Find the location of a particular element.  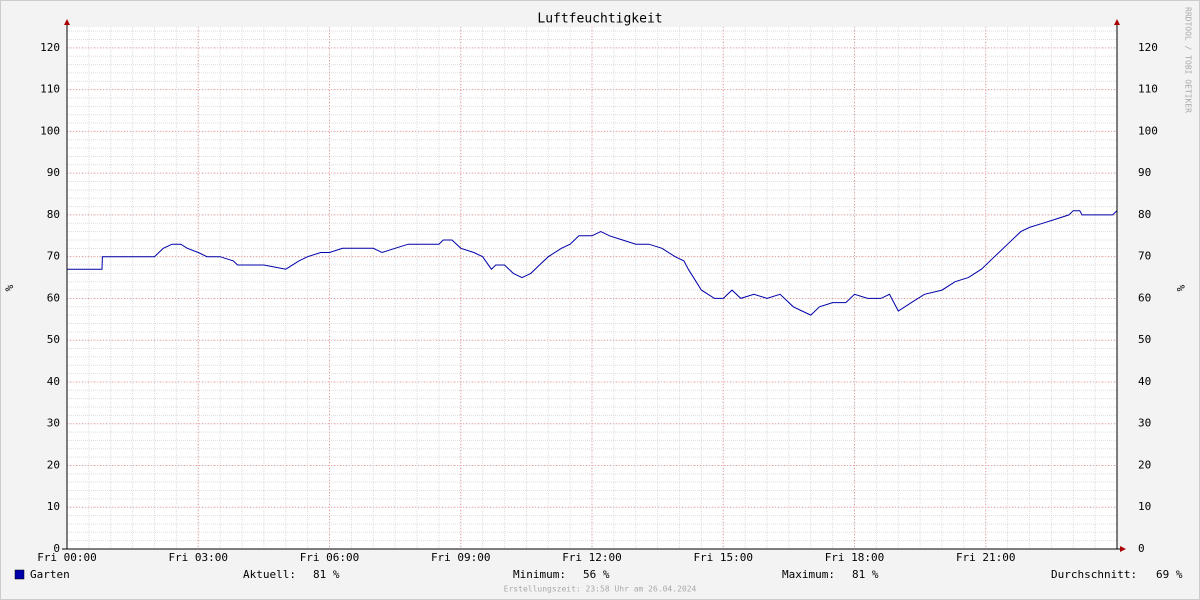

y-tick-label: 100 is located at coordinates (50, 130).